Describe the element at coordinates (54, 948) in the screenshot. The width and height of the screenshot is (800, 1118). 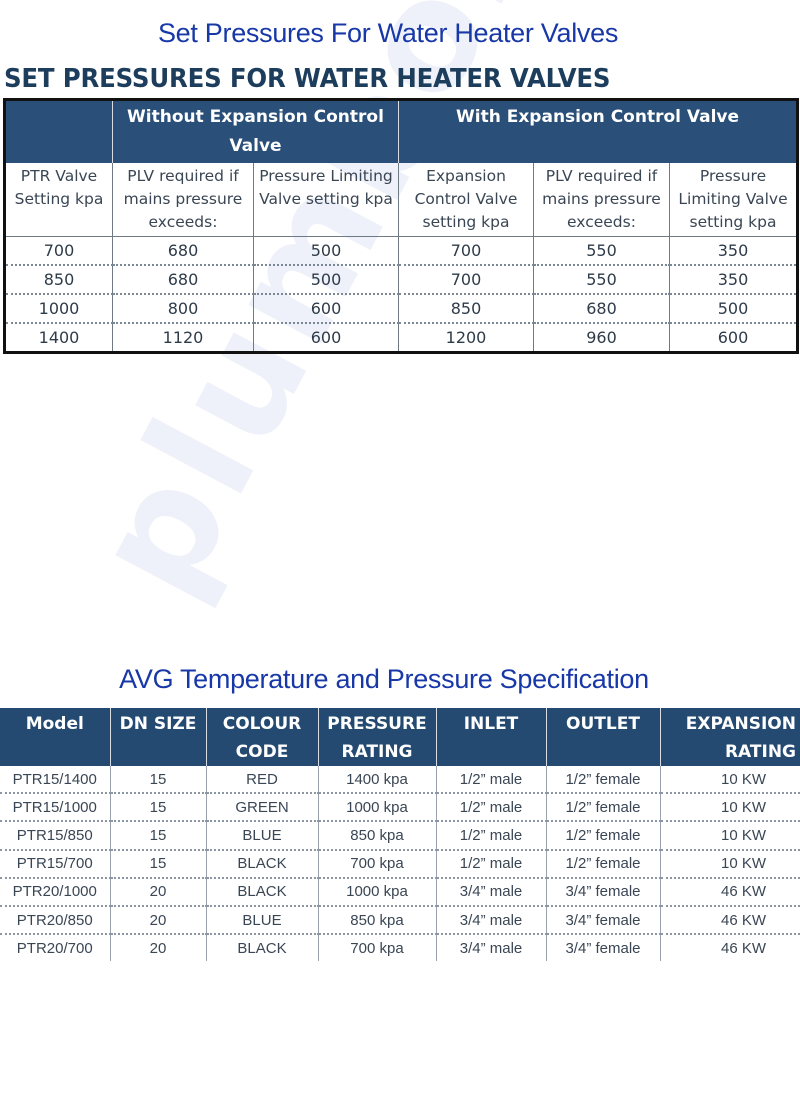
I see `table-cell: PTR20/700` at that location.